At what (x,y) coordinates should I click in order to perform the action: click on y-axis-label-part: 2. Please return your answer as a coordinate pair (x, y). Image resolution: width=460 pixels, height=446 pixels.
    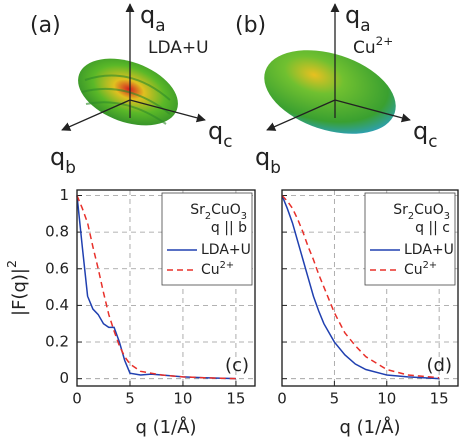
    Looking at the image, I should click on (11, 264).